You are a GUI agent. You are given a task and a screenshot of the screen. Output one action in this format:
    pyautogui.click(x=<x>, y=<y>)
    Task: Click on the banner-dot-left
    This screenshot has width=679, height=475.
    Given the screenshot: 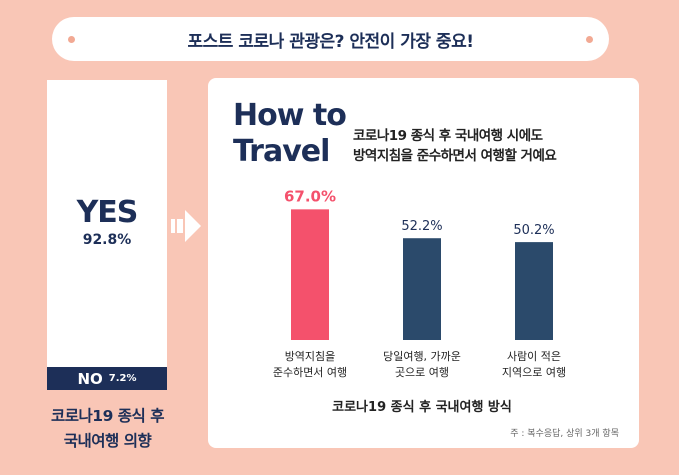 What is the action you would take?
    pyautogui.click(x=71, y=39)
    